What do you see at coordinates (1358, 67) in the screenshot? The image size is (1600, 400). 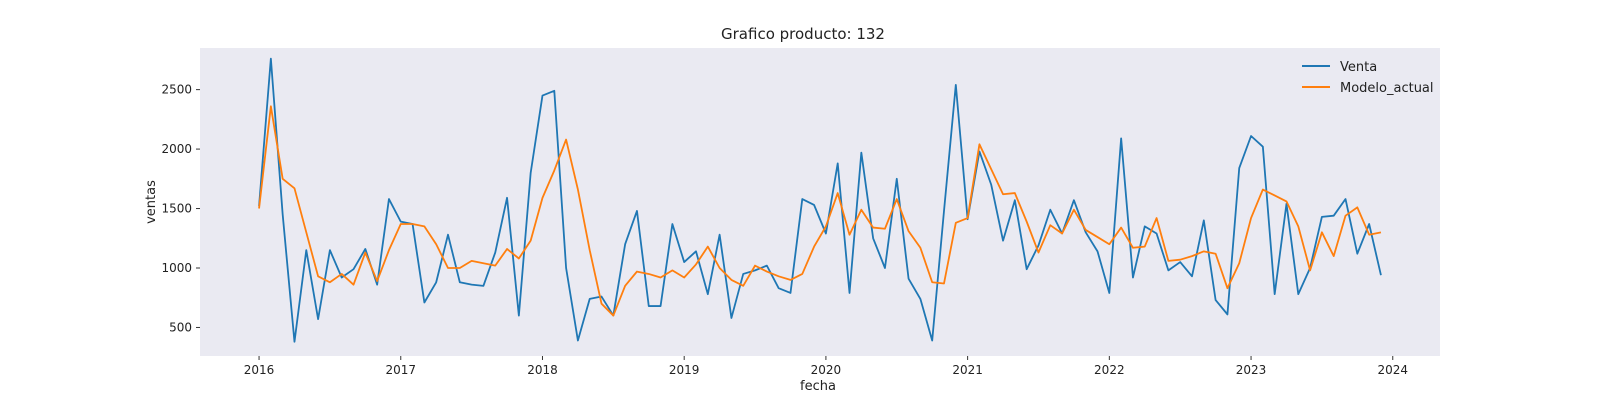 I see `legend-label: Venta` at bounding box center [1358, 67].